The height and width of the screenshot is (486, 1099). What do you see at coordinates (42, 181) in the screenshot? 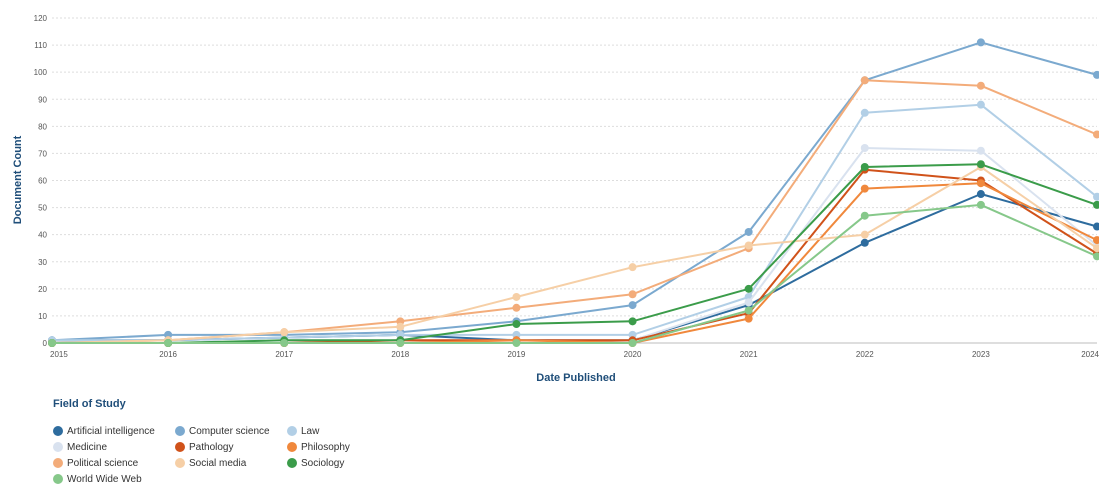
I see `y-tick-label: 60` at bounding box center [42, 181].